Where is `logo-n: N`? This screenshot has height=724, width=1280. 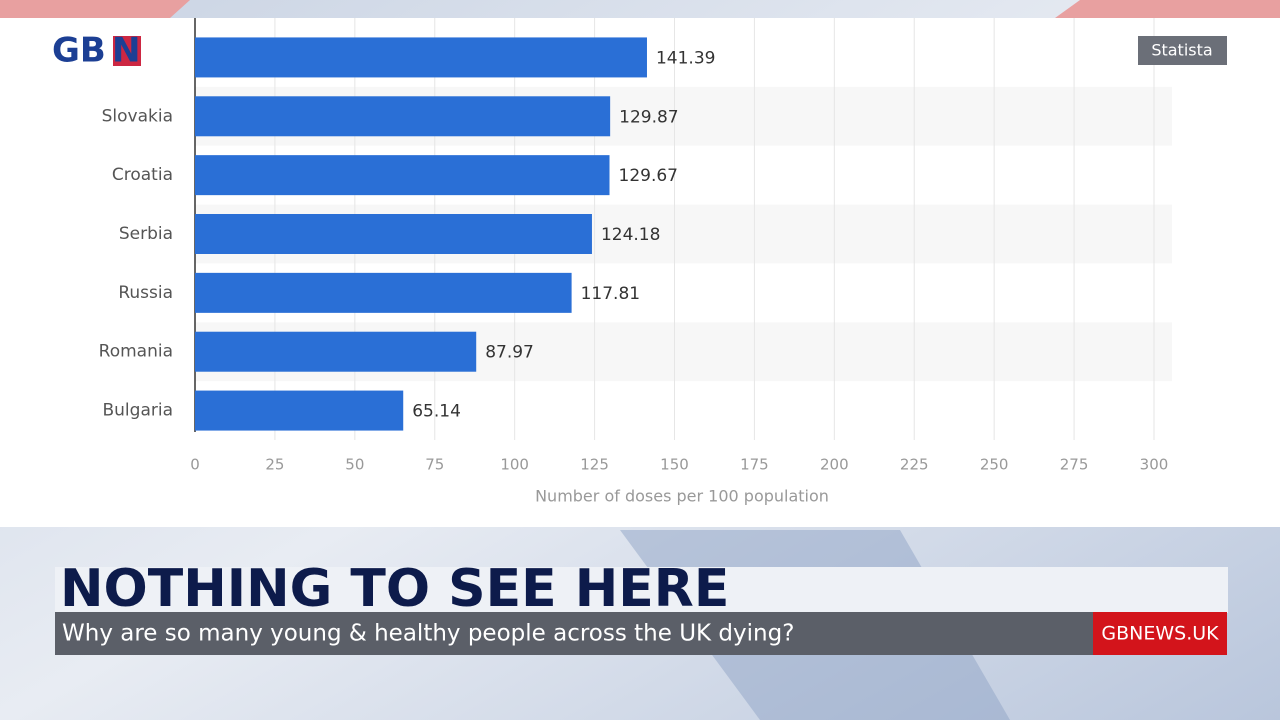 logo-n: N is located at coordinates (126, 51).